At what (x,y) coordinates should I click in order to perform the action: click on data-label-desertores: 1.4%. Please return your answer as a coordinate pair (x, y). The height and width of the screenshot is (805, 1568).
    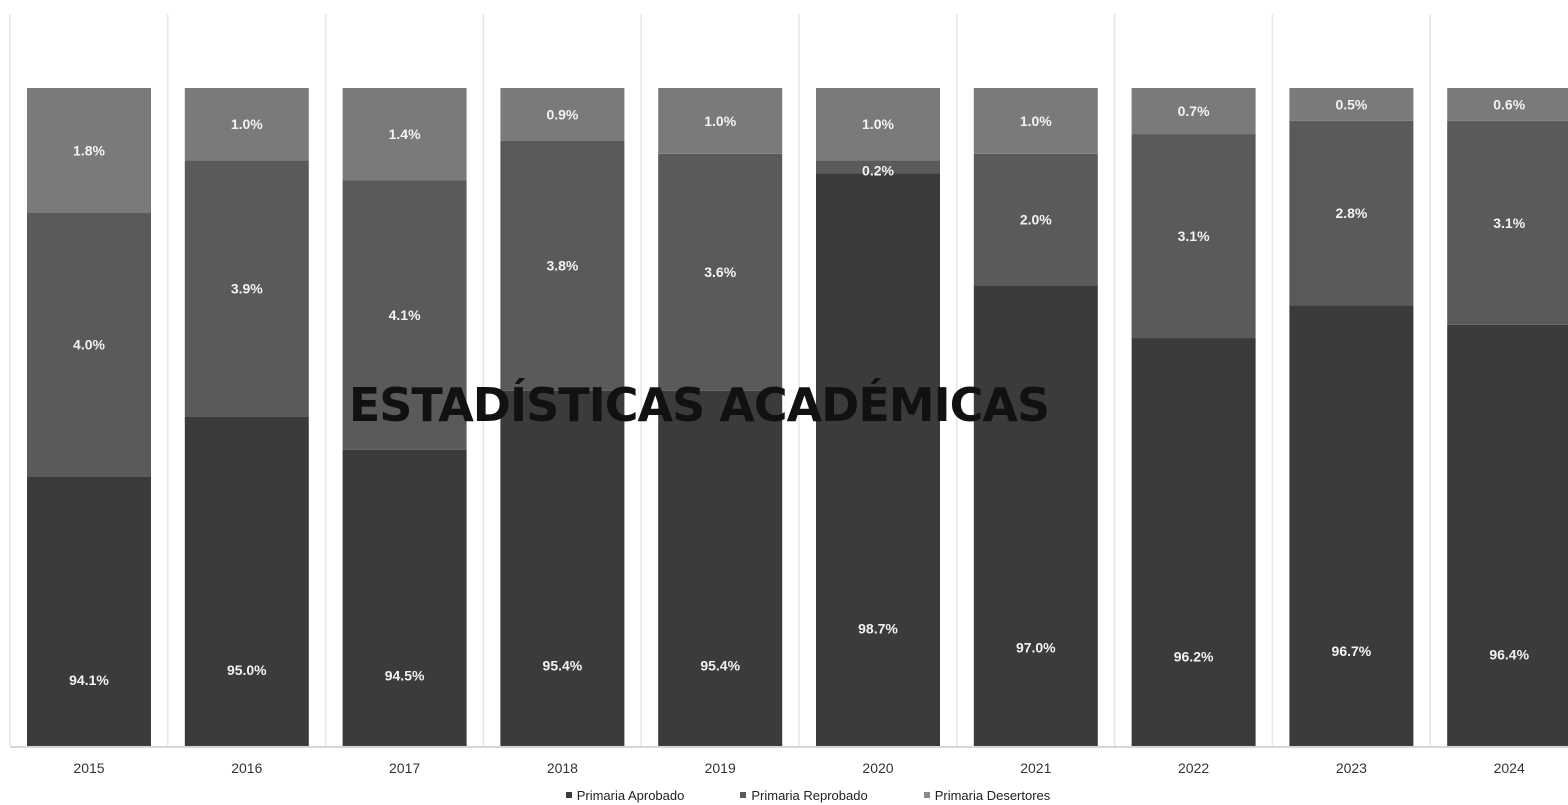
    Looking at the image, I should click on (405, 134).